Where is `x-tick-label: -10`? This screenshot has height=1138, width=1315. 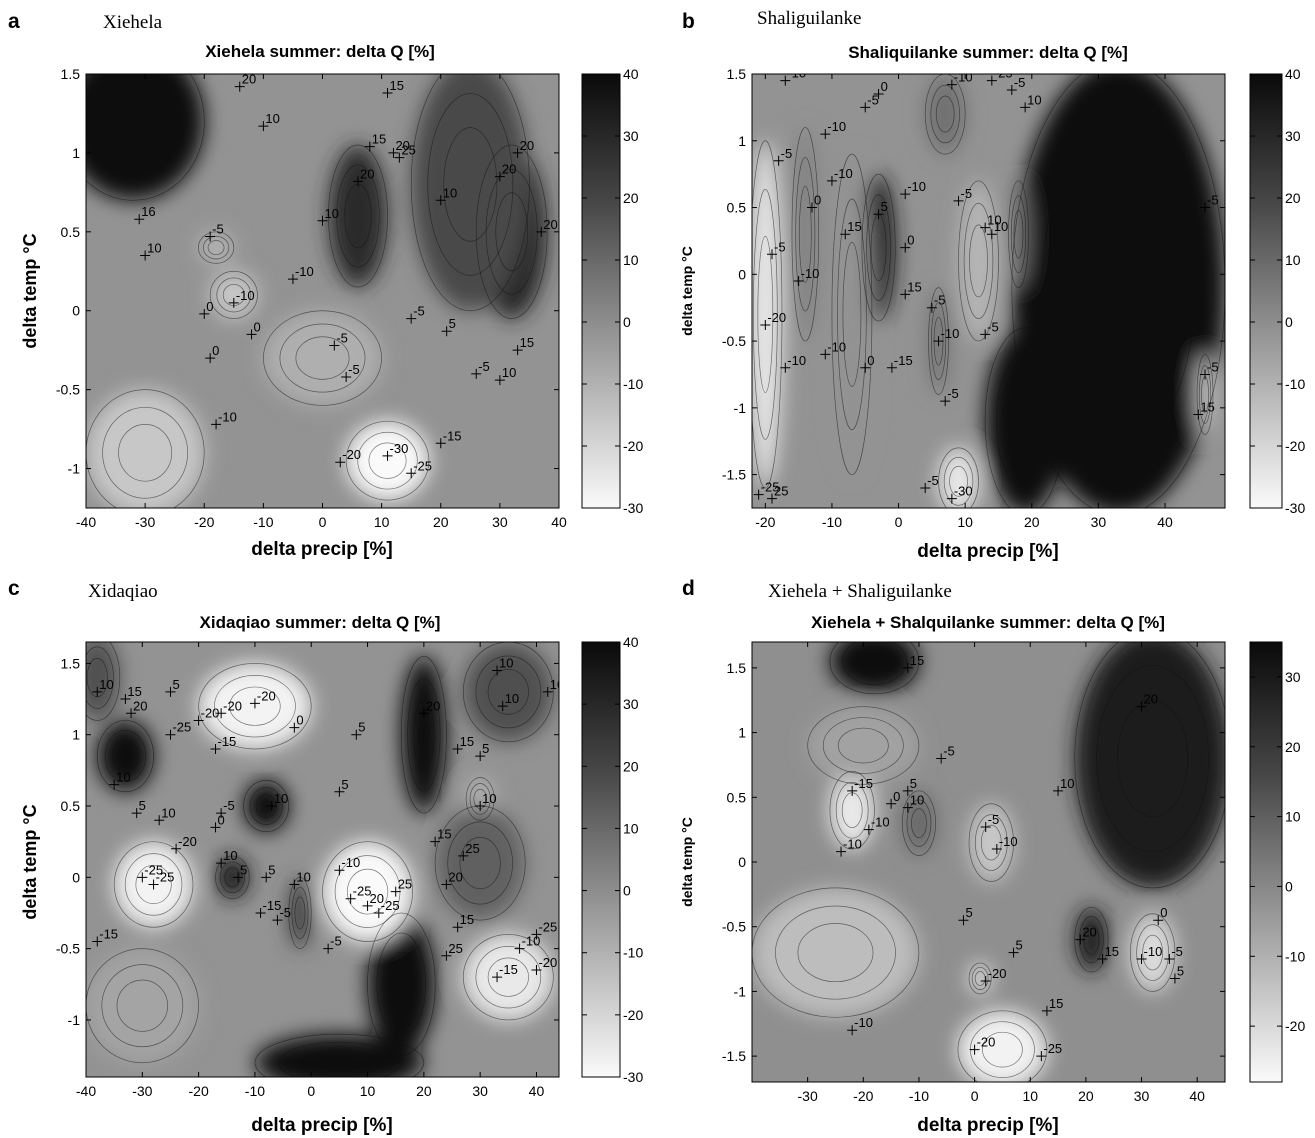 x-tick-label: -10 is located at coordinates (263, 522).